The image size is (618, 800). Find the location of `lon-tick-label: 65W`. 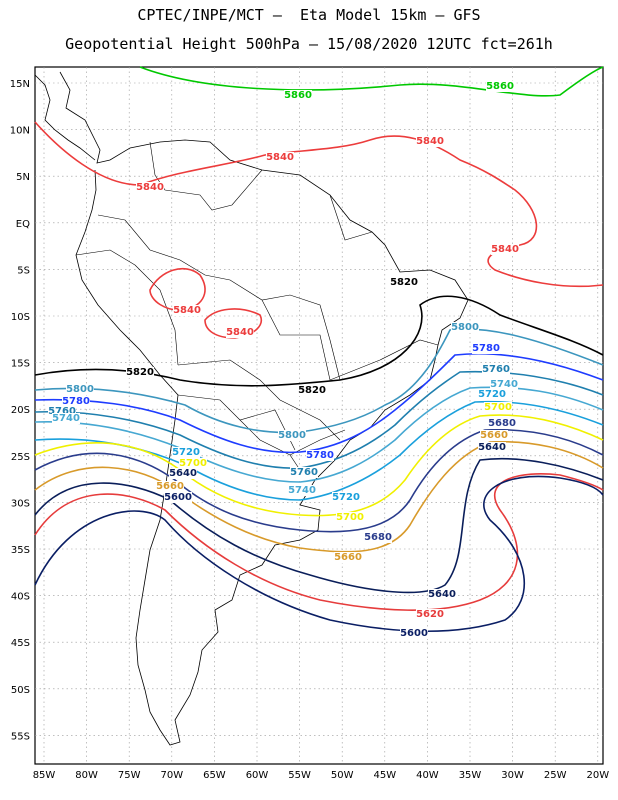

lon-tick-label: 65W is located at coordinates (214, 775).